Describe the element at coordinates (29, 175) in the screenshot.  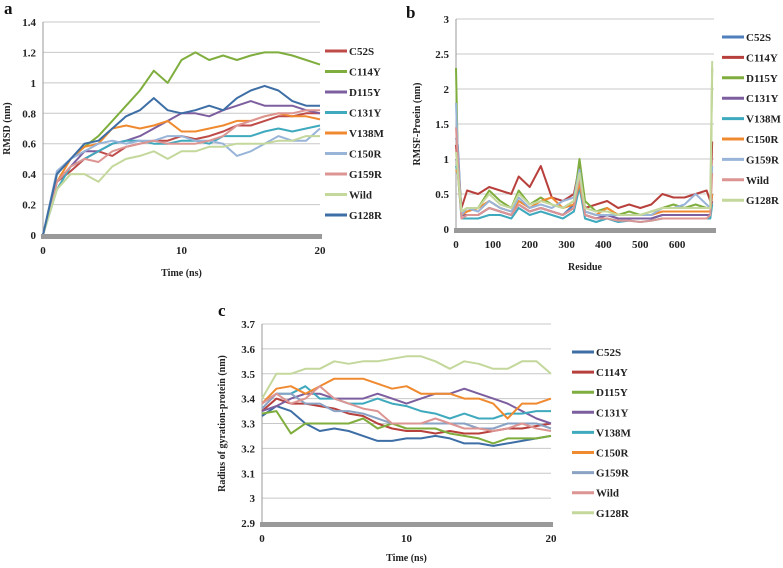
I see `y-tick-label: 0.4` at that location.